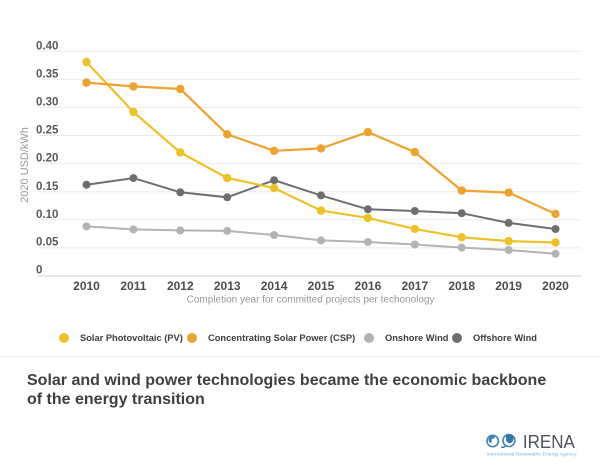  I want to click on svg-text: 2014, so click(274, 286).